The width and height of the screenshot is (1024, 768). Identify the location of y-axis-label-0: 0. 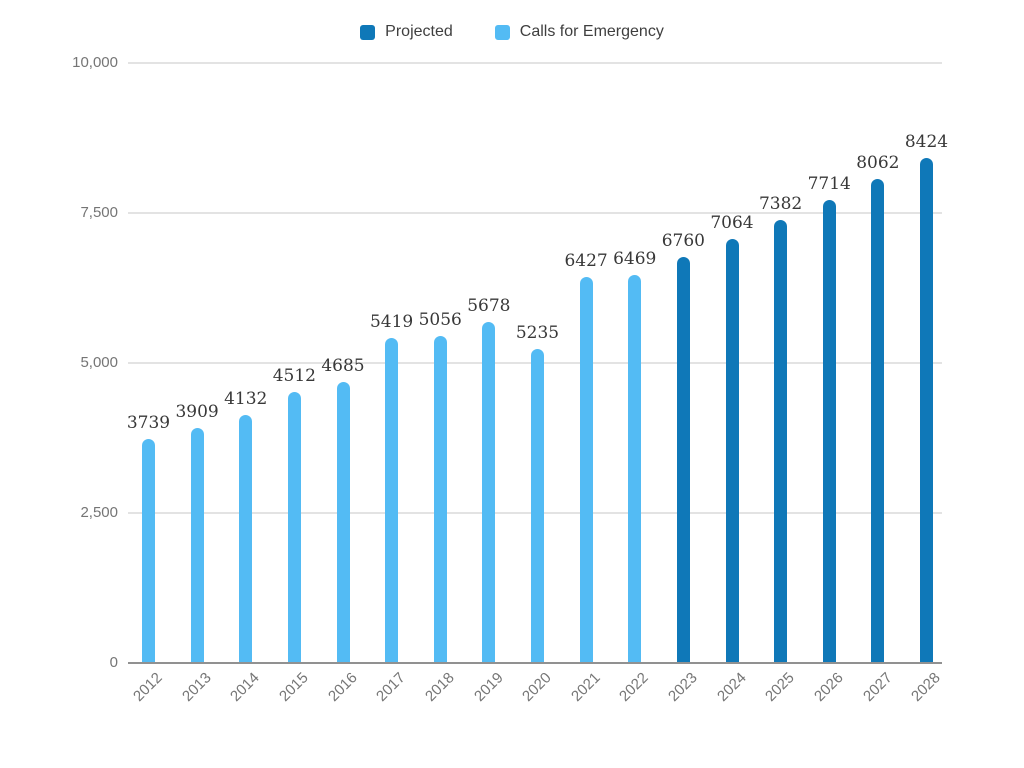
(113, 662).